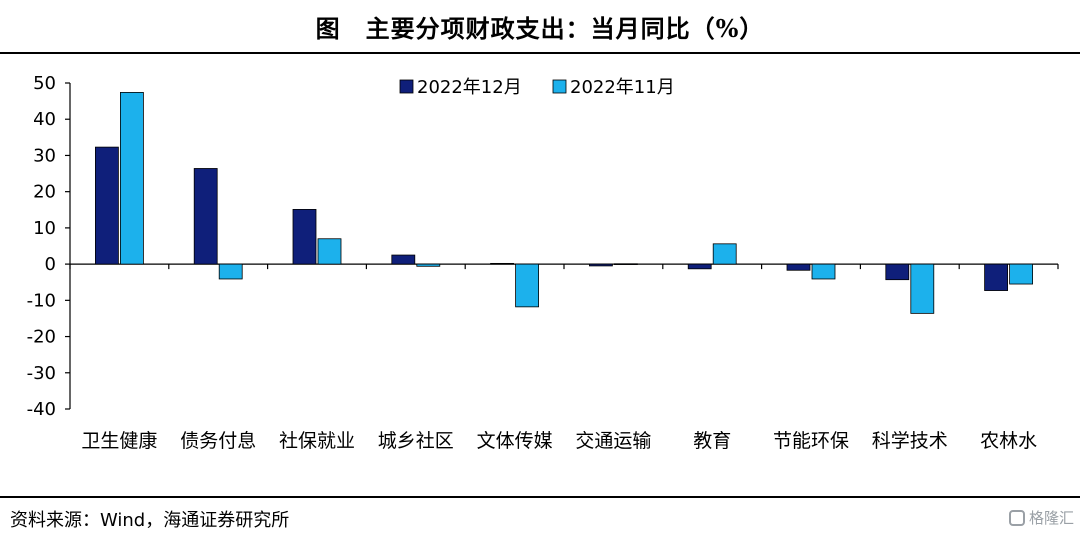 Image resolution: width=1080 pixels, height=535 pixels. I want to click on chart-title: 图 主要分项财政支出：当月同比（%）, so click(540, 28).